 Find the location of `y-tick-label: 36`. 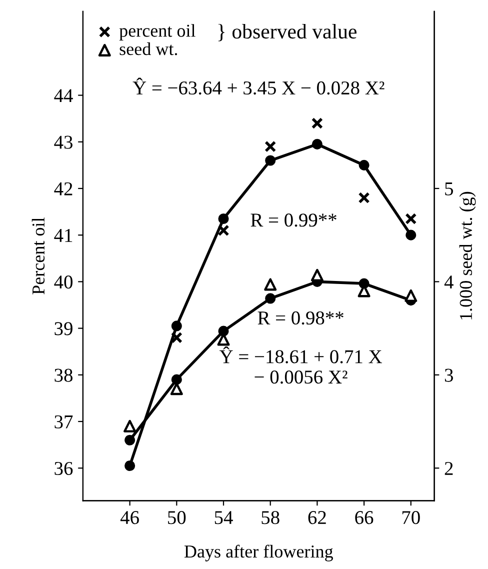

y-tick-label: 36 is located at coordinates (63, 469).